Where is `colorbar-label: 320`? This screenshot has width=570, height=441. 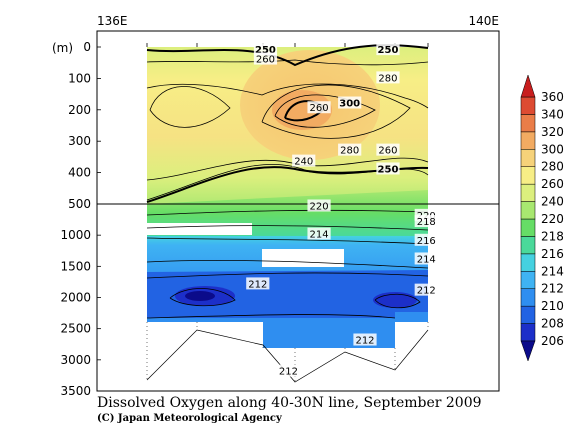 colorbar-label: 320 is located at coordinates (552, 132).